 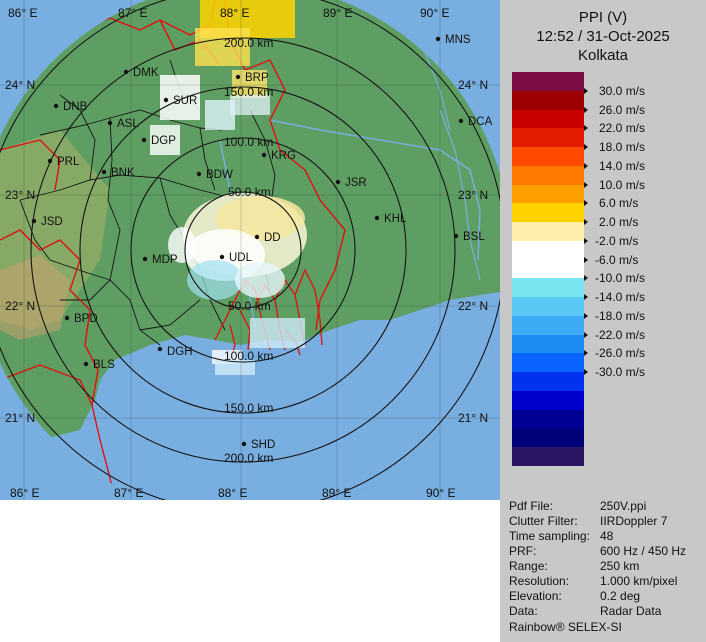 What do you see at coordinates (473, 195) in the screenshot?
I see `lat-label-23-right: 23° N` at bounding box center [473, 195].